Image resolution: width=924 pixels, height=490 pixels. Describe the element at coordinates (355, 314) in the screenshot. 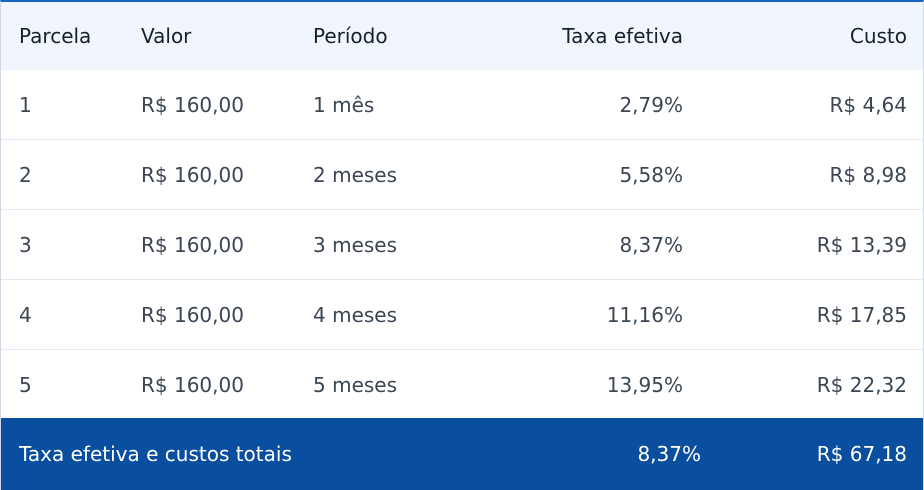

I see `cell-periodo: 4 meses` at that location.